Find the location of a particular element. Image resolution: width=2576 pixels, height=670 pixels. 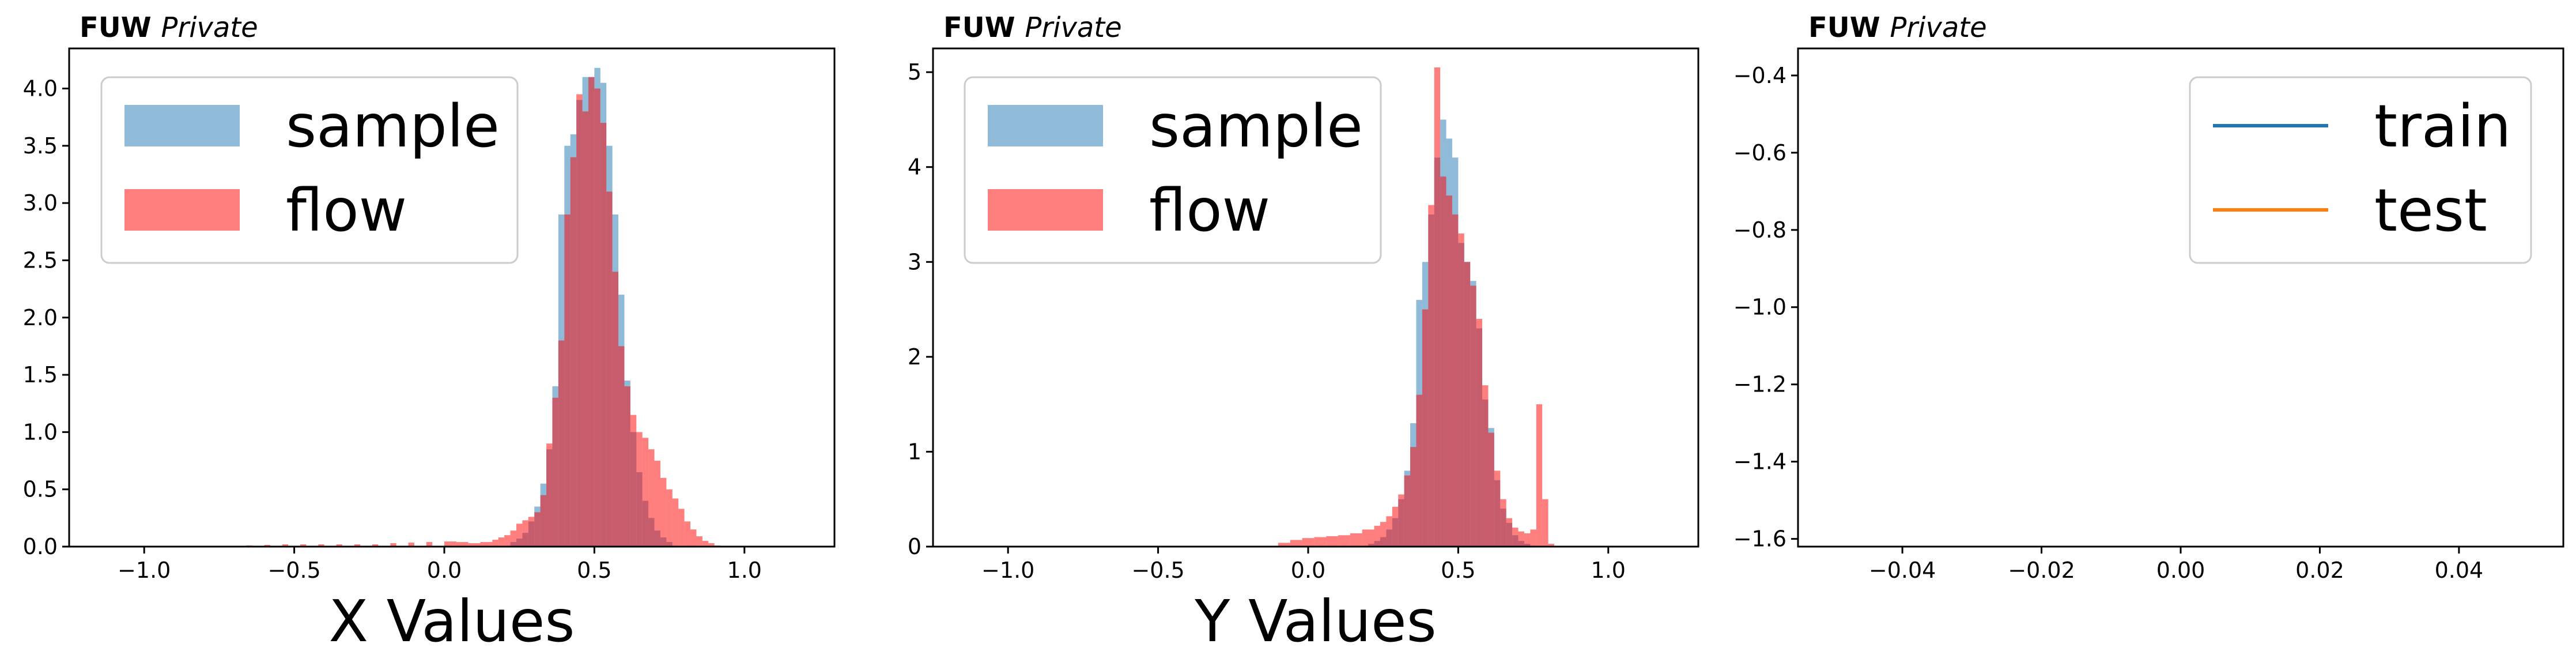

x-tick-label: −0.02 is located at coordinates (2042, 570).